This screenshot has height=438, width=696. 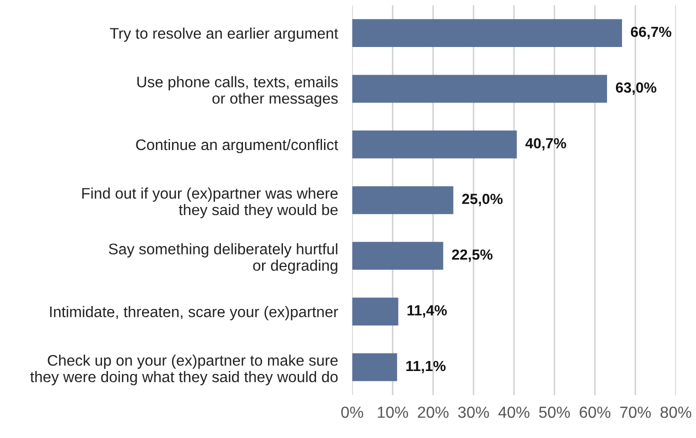 What do you see at coordinates (210, 203) in the screenshot?
I see `y-tick-label: Find out if your (ex)partner was where they said they would be` at bounding box center [210, 203].